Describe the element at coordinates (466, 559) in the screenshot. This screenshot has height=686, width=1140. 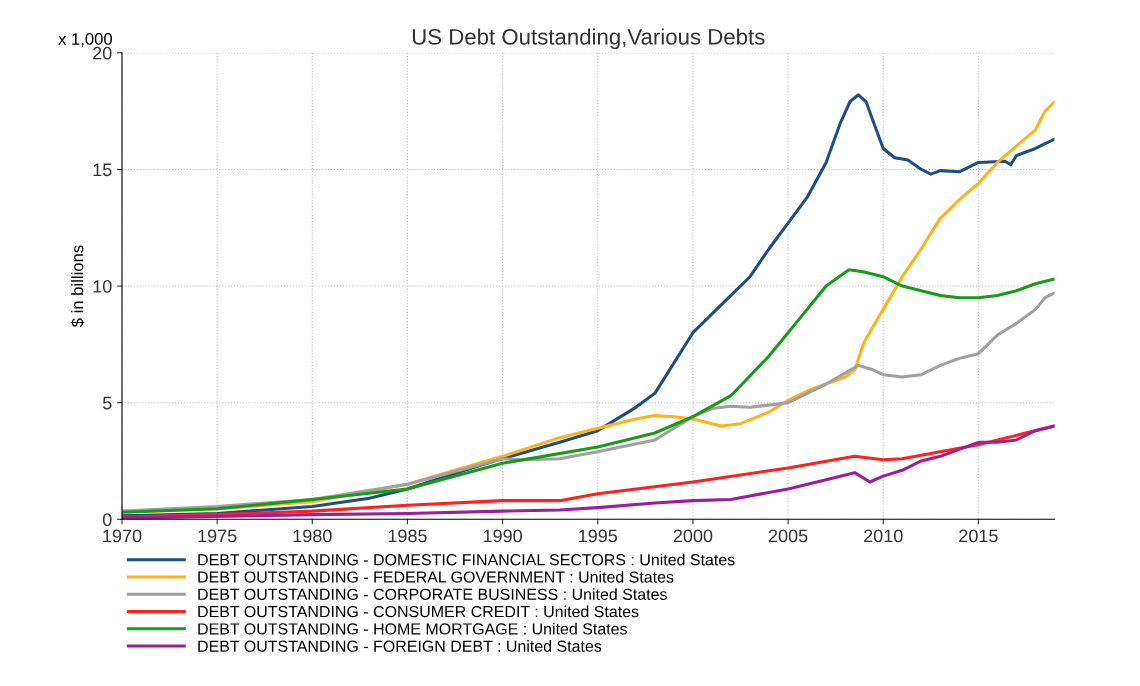
I see `legend-label: DEBT OUTSTANDING - DOMESTIC FINANCIAL SECTORS : United States` at that location.